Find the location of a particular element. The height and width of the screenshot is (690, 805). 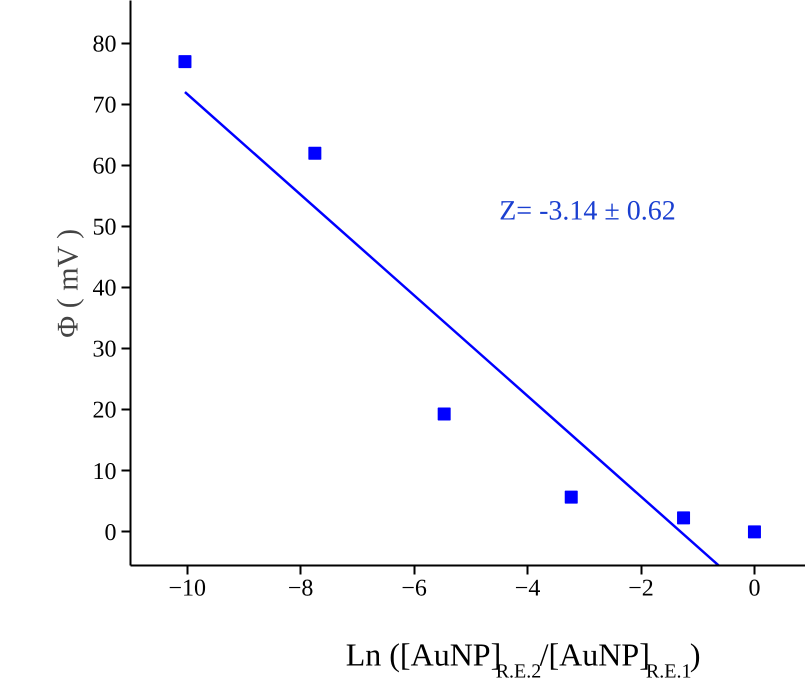

y-tick-label: 50 is located at coordinates (104, 227).